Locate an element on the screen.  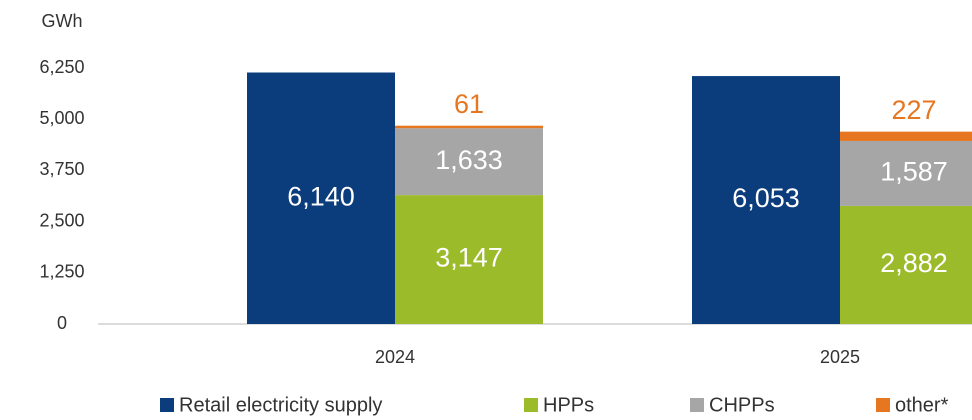
value-label: 6,140 is located at coordinates (321, 196).